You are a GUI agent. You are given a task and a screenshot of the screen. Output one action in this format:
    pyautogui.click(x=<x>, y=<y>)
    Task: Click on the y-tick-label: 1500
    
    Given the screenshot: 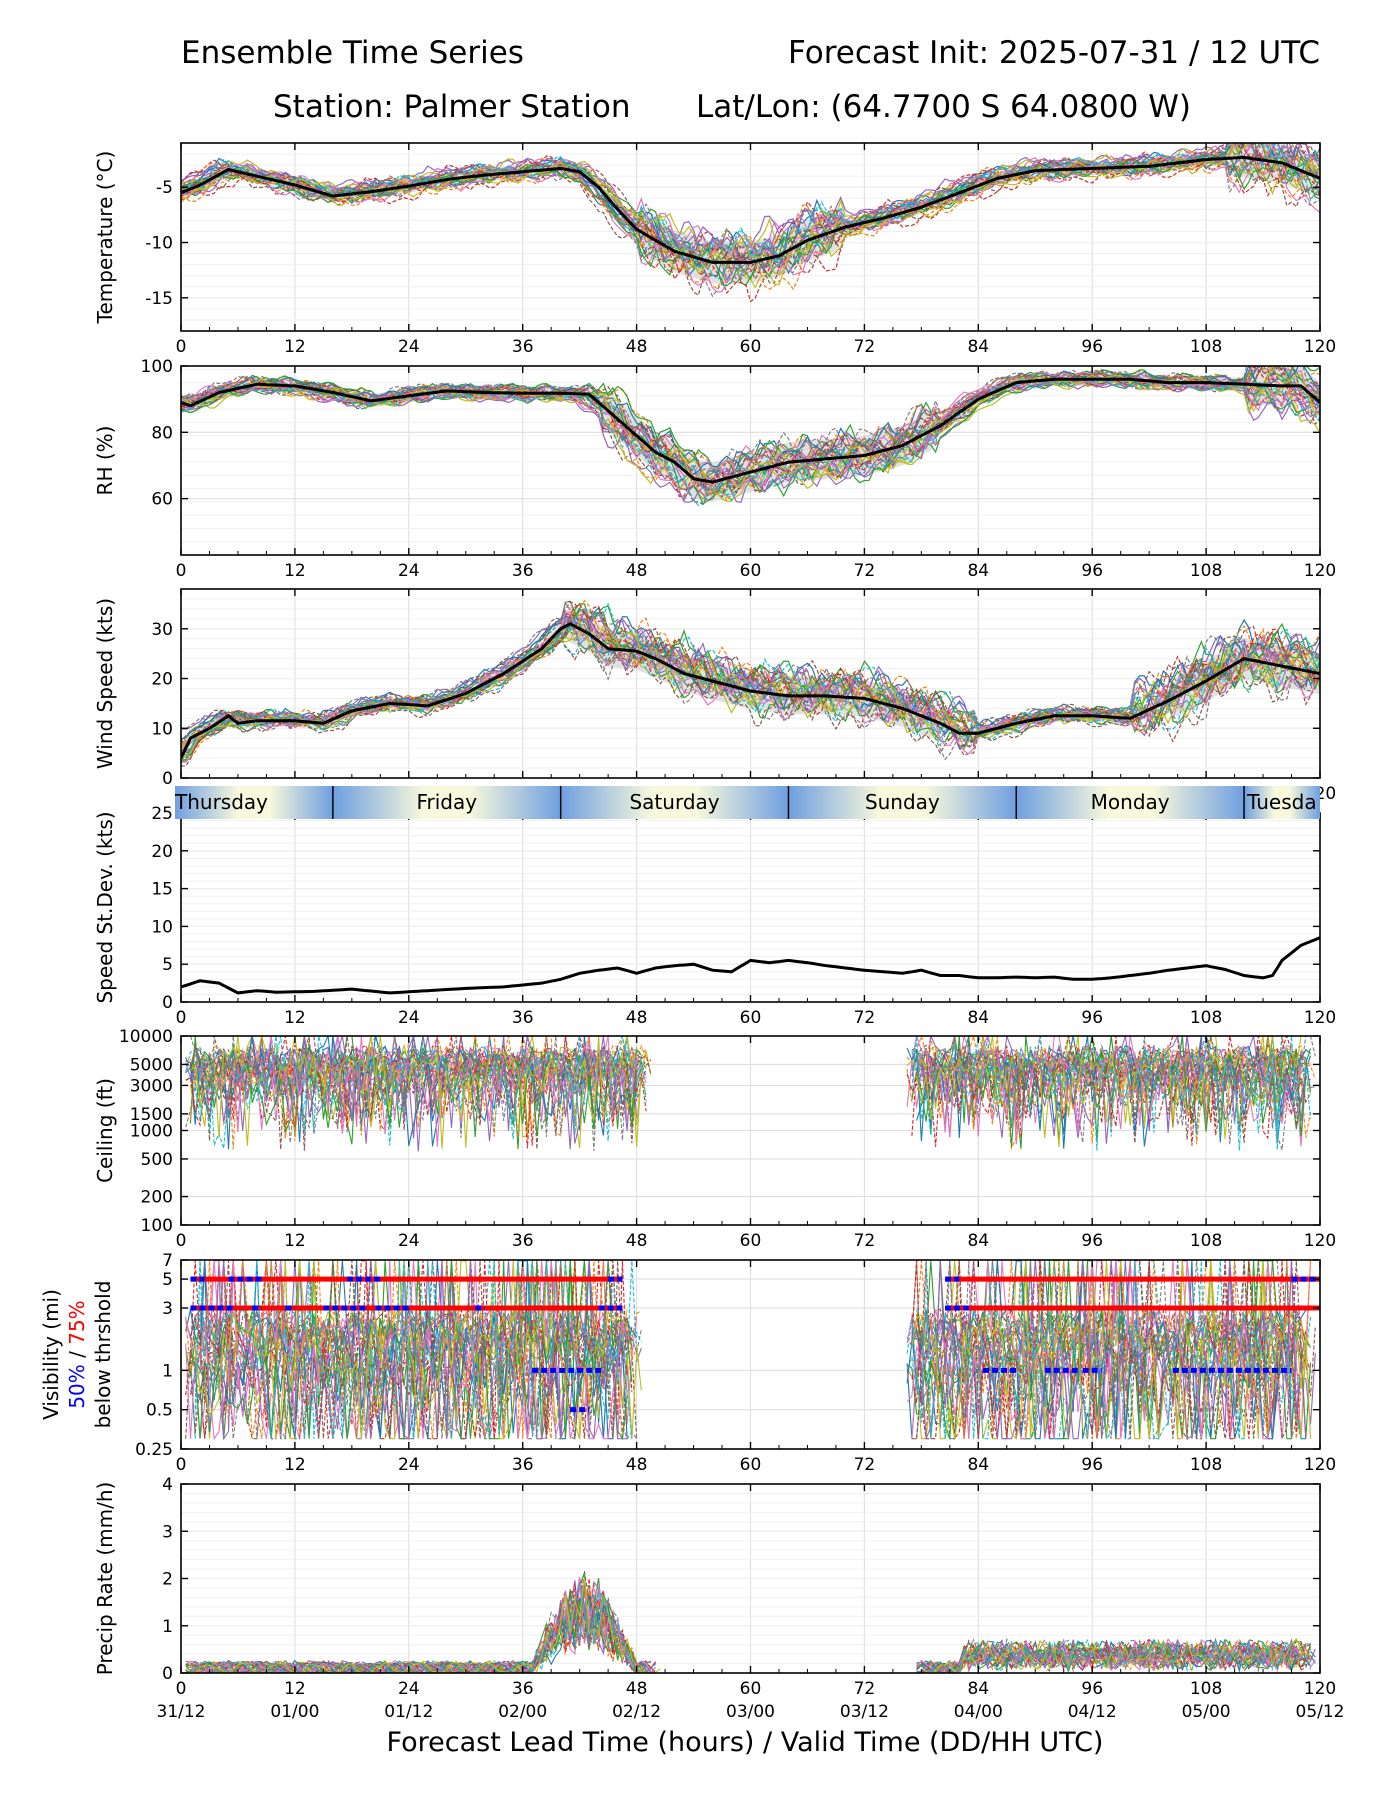 What is the action you would take?
    pyautogui.click(x=151, y=1115)
    